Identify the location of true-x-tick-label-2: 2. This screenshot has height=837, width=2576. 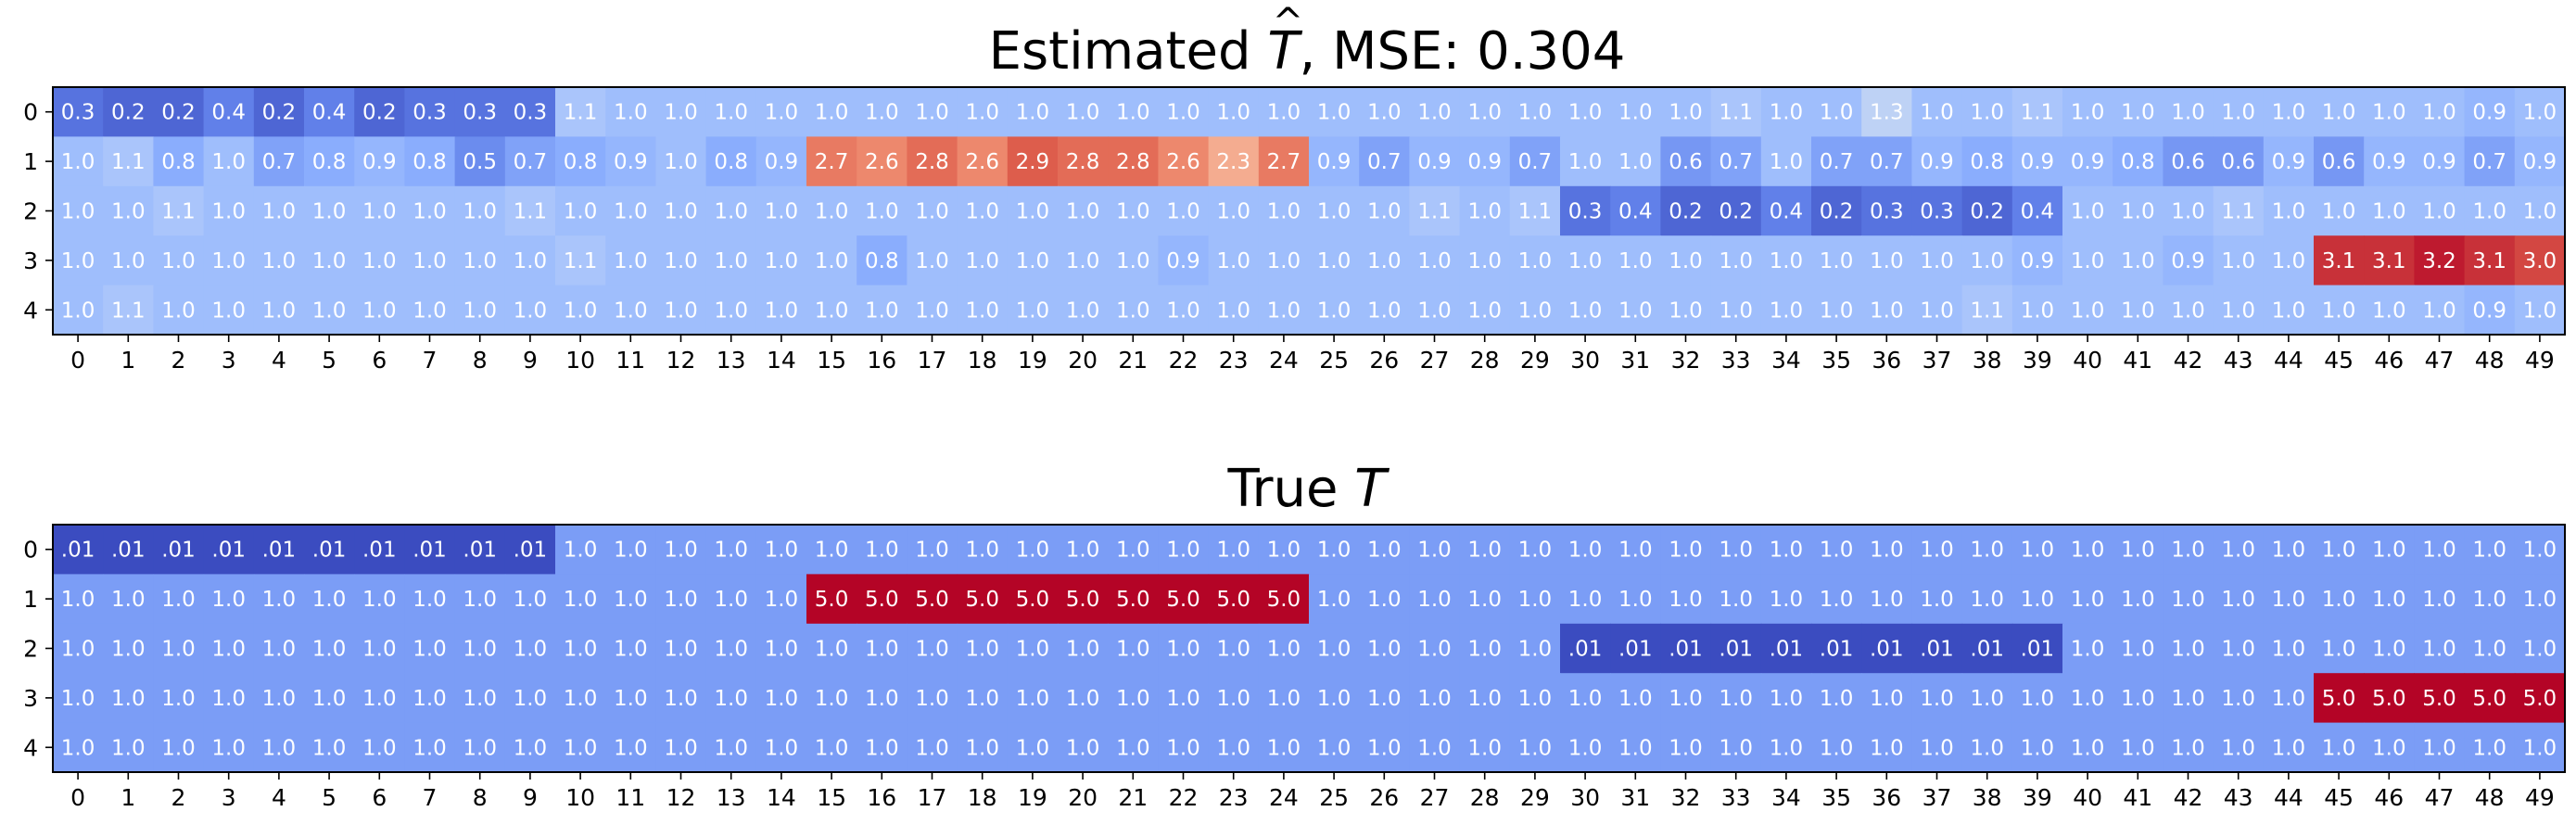
(178, 797).